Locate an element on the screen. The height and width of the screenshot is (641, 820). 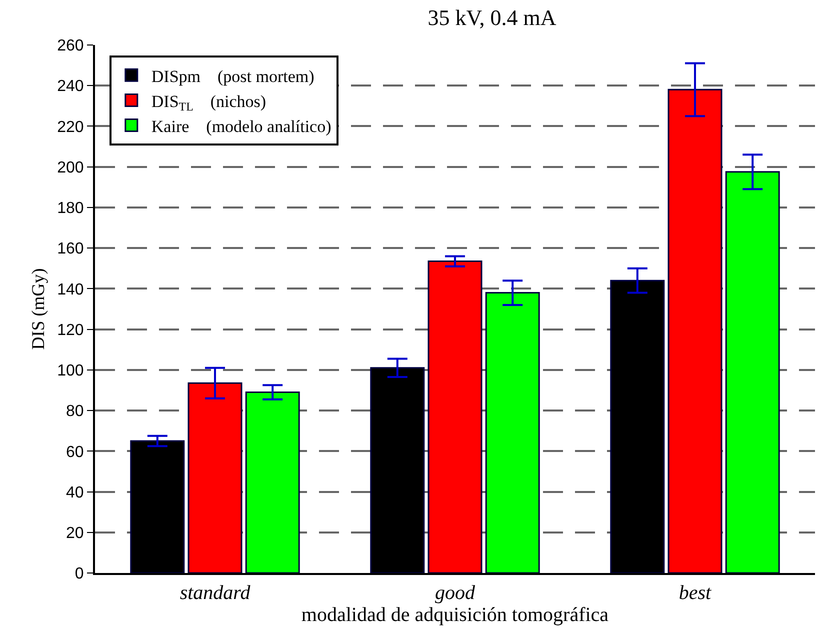
y-tick-label: 60 is located at coordinates (75, 452).